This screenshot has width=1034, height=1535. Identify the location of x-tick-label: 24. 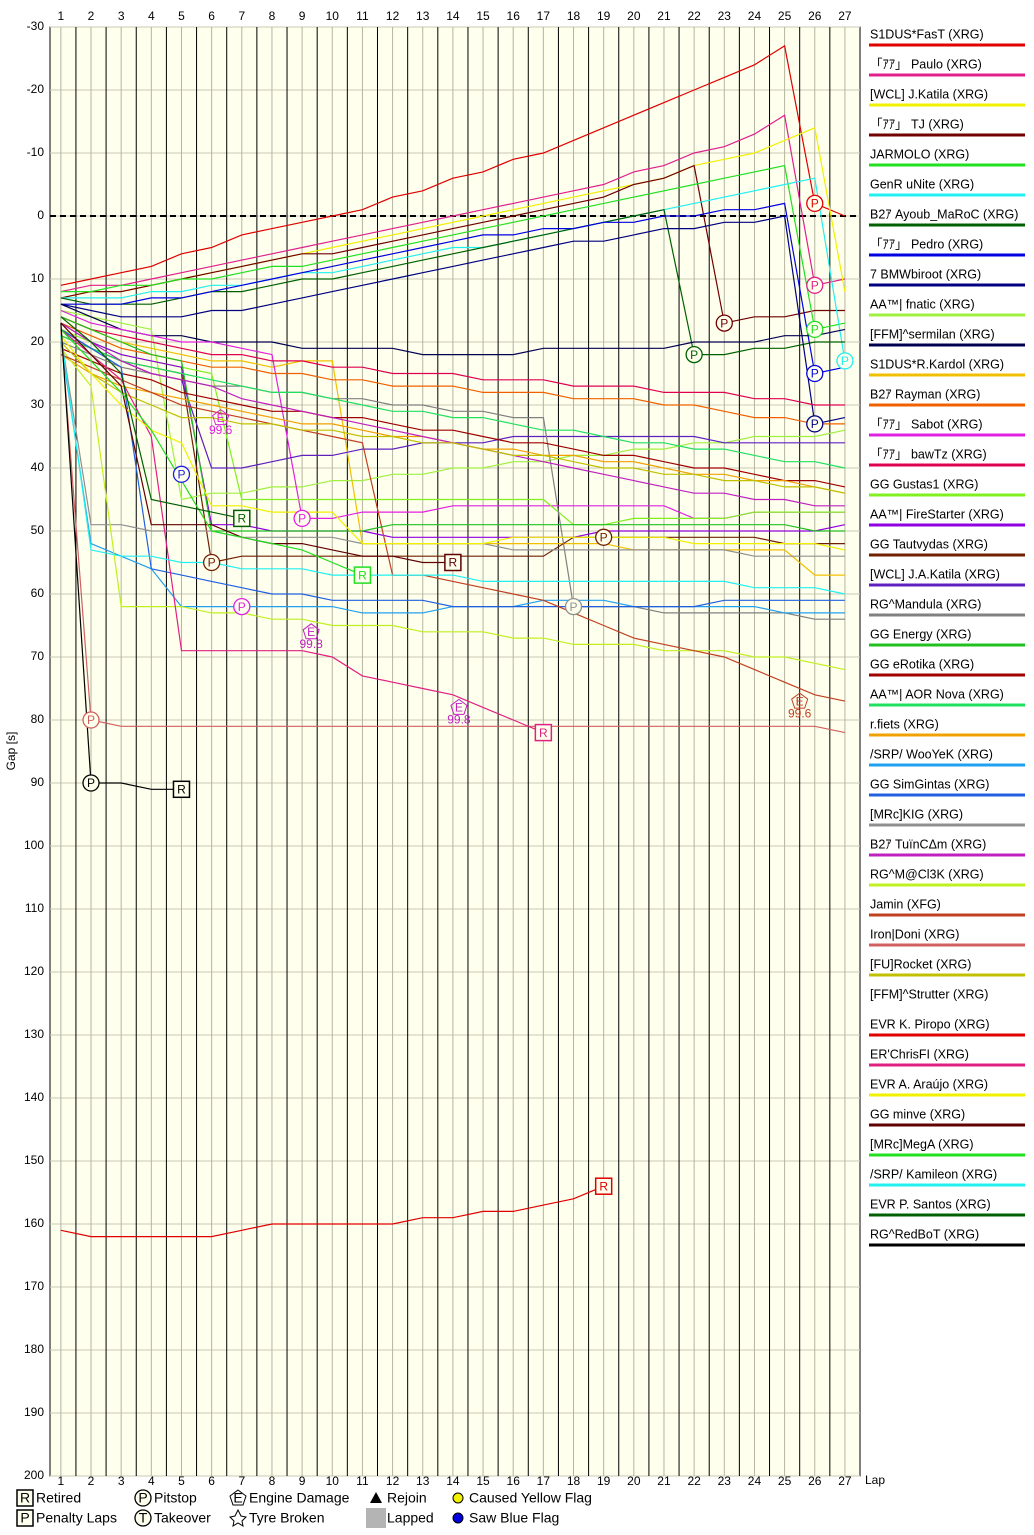
(755, 1481).